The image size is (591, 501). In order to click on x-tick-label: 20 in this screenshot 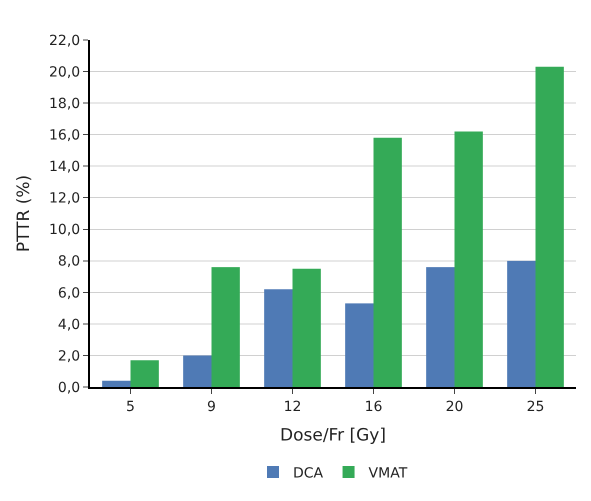, I will do `click(455, 406)`.